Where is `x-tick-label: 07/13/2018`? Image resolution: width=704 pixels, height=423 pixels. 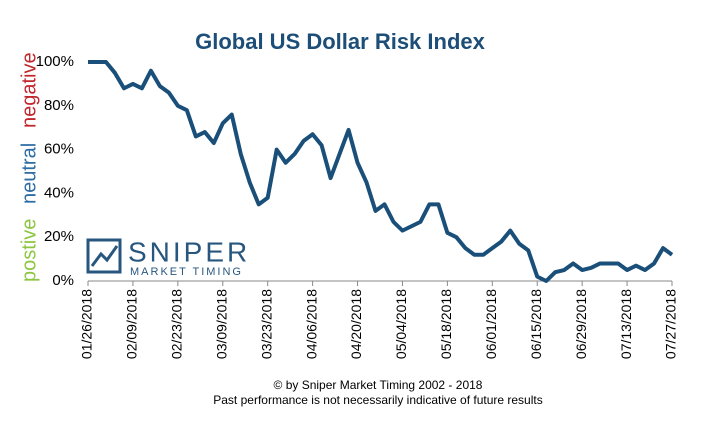 x-tick-label: 07/13/2018 is located at coordinates (626, 324).